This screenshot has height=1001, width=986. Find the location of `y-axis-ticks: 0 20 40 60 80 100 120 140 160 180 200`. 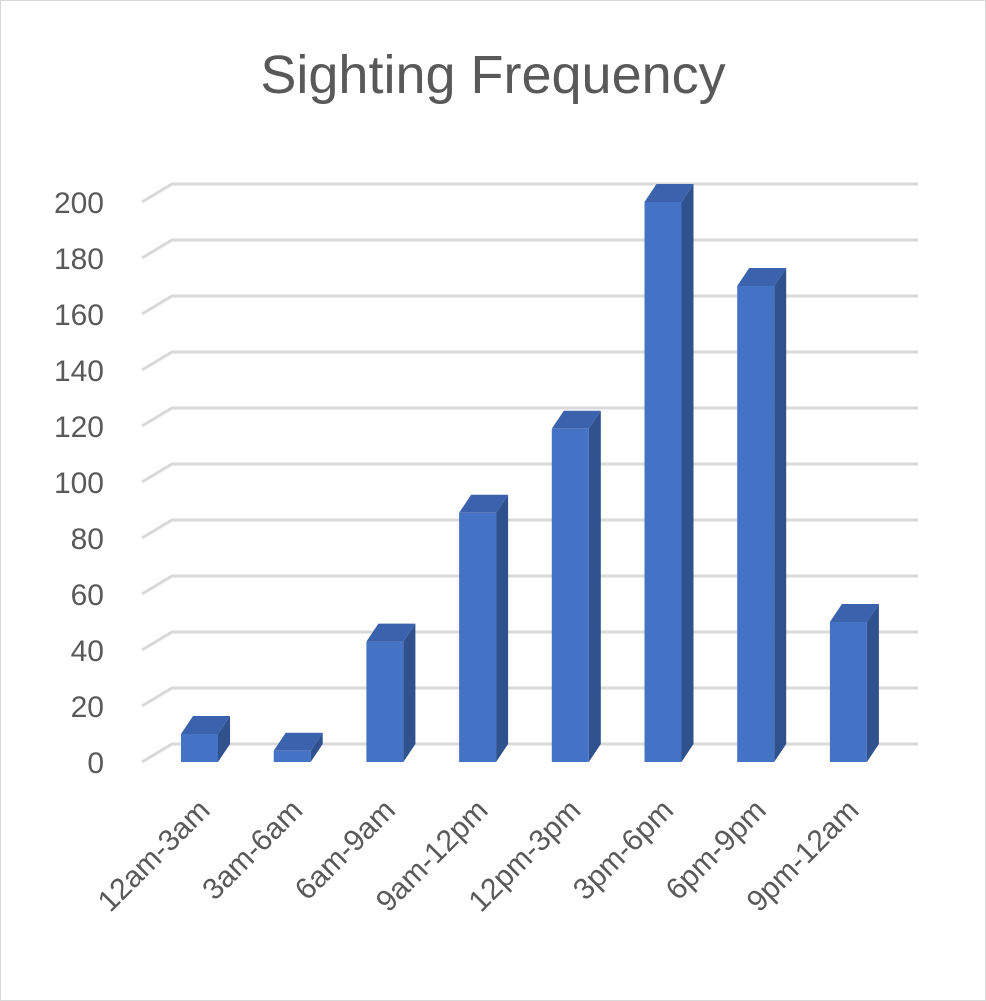

y-axis-ticks: 0 20 40 60 80 100 120 140 160 180 200 is located at coordinates (79, 483).